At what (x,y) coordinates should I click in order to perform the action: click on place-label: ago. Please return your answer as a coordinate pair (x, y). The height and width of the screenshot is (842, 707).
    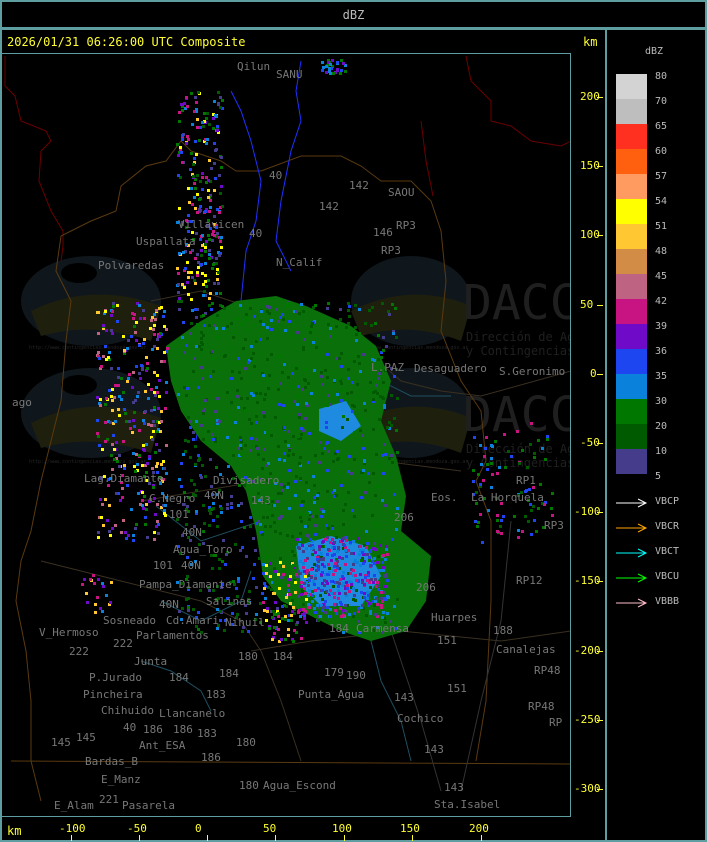
    Looking at the image, I should click on (22, 402).